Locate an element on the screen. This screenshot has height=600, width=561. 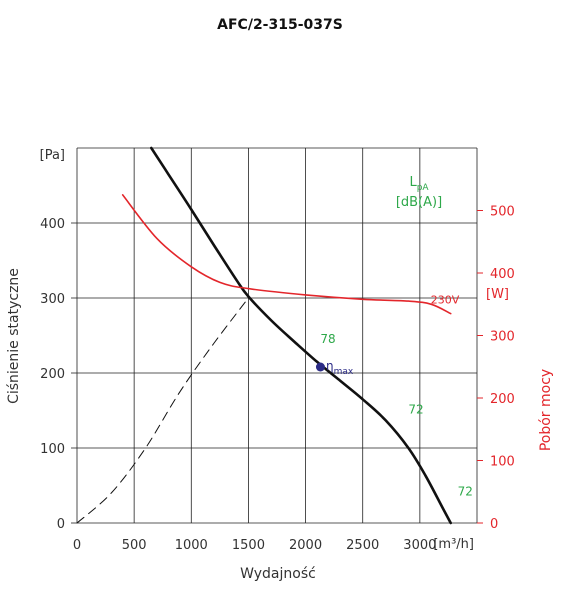
x-tick-label: 0 is located at coordinates (77, 545).